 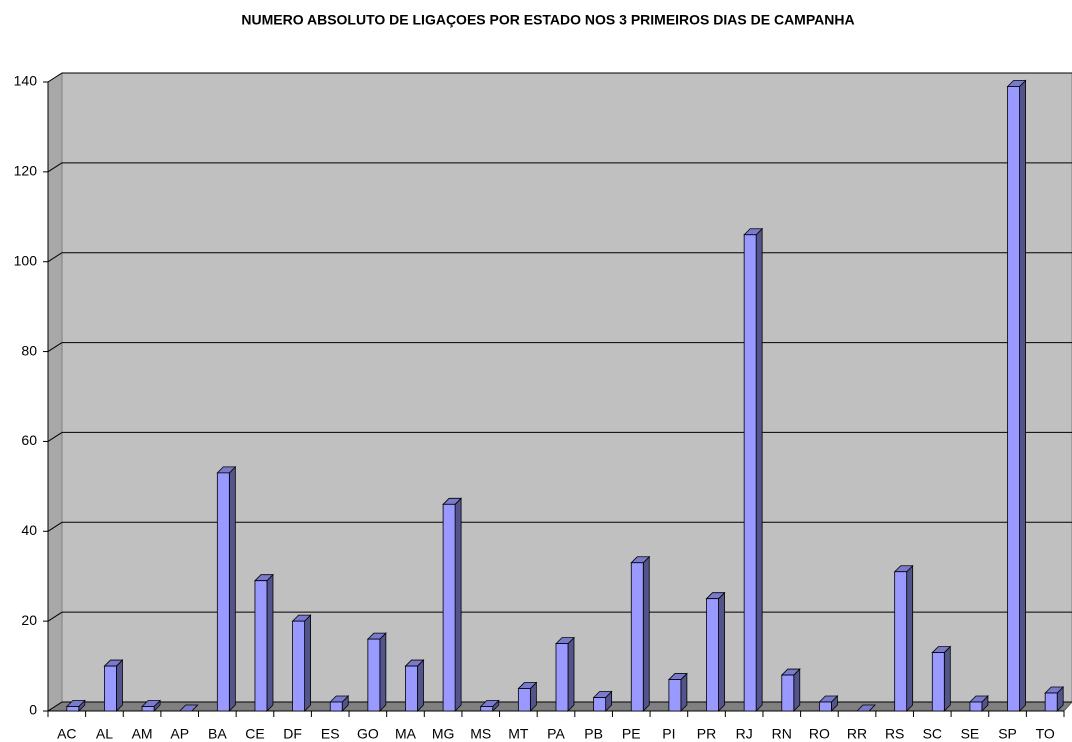 What do you see at coordinates (819, 734) in the screenshot?
I see `x-tick-label: RO` at bounding box center [819, 734].